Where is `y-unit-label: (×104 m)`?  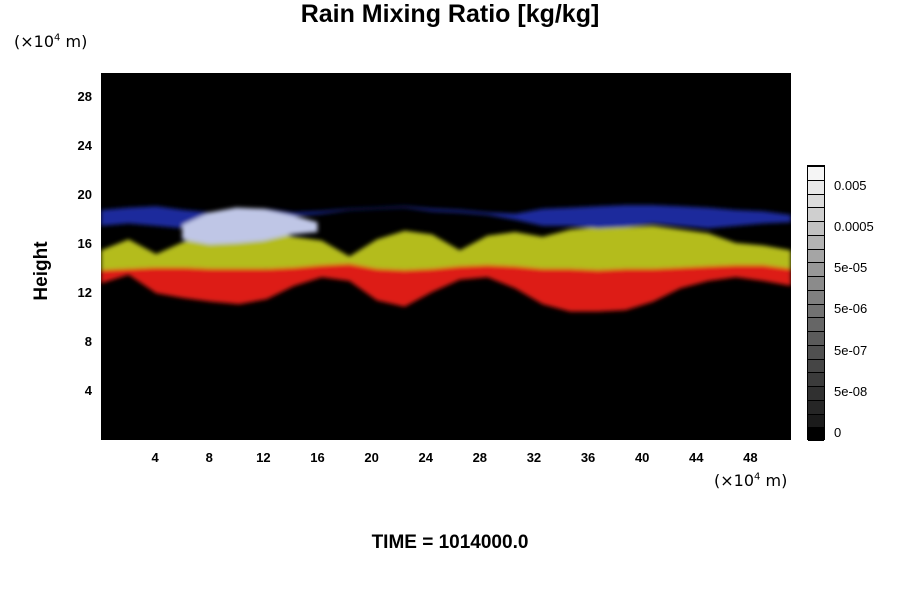
y-unit-label: (×104 m) is located at coordinates (51, 41).